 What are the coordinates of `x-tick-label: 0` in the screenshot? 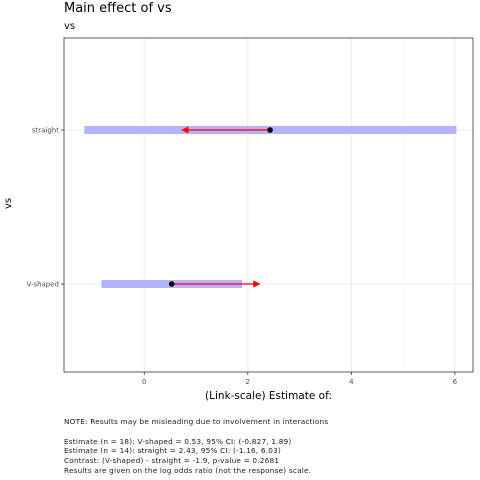 It's located at (144, 382).